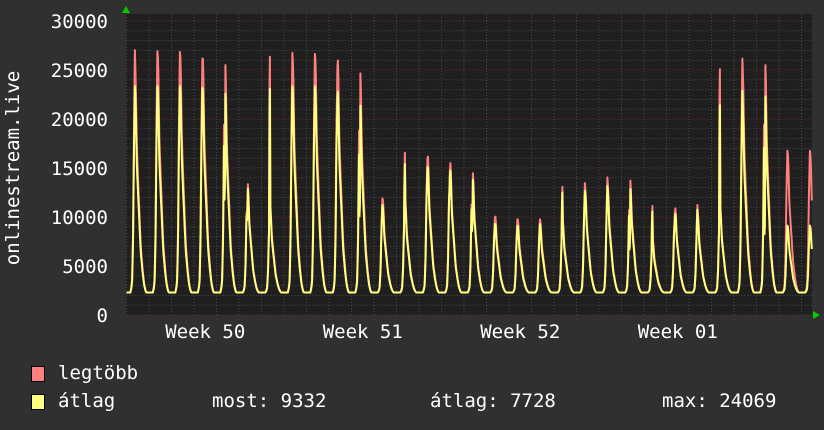 This screenshot has width=824, height=430. Describe the element at coordinates (205, 332) in the screenshot. I see `x-tick-label: Week 50` at that location.